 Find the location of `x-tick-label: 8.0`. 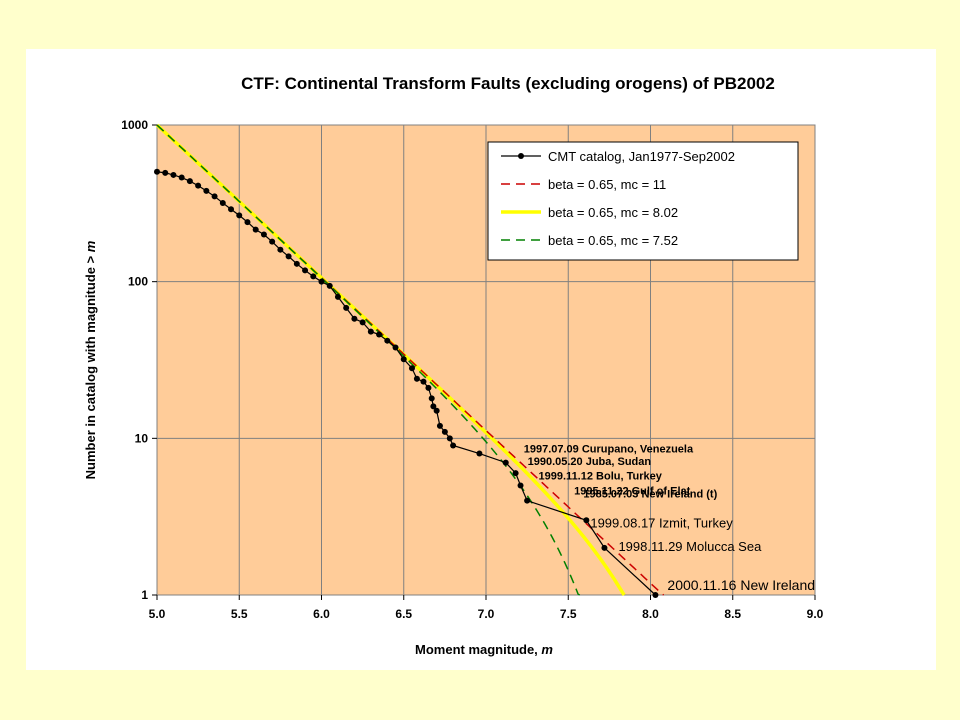

x-tick-label: 8.0 is located at coordinates (650, 614).